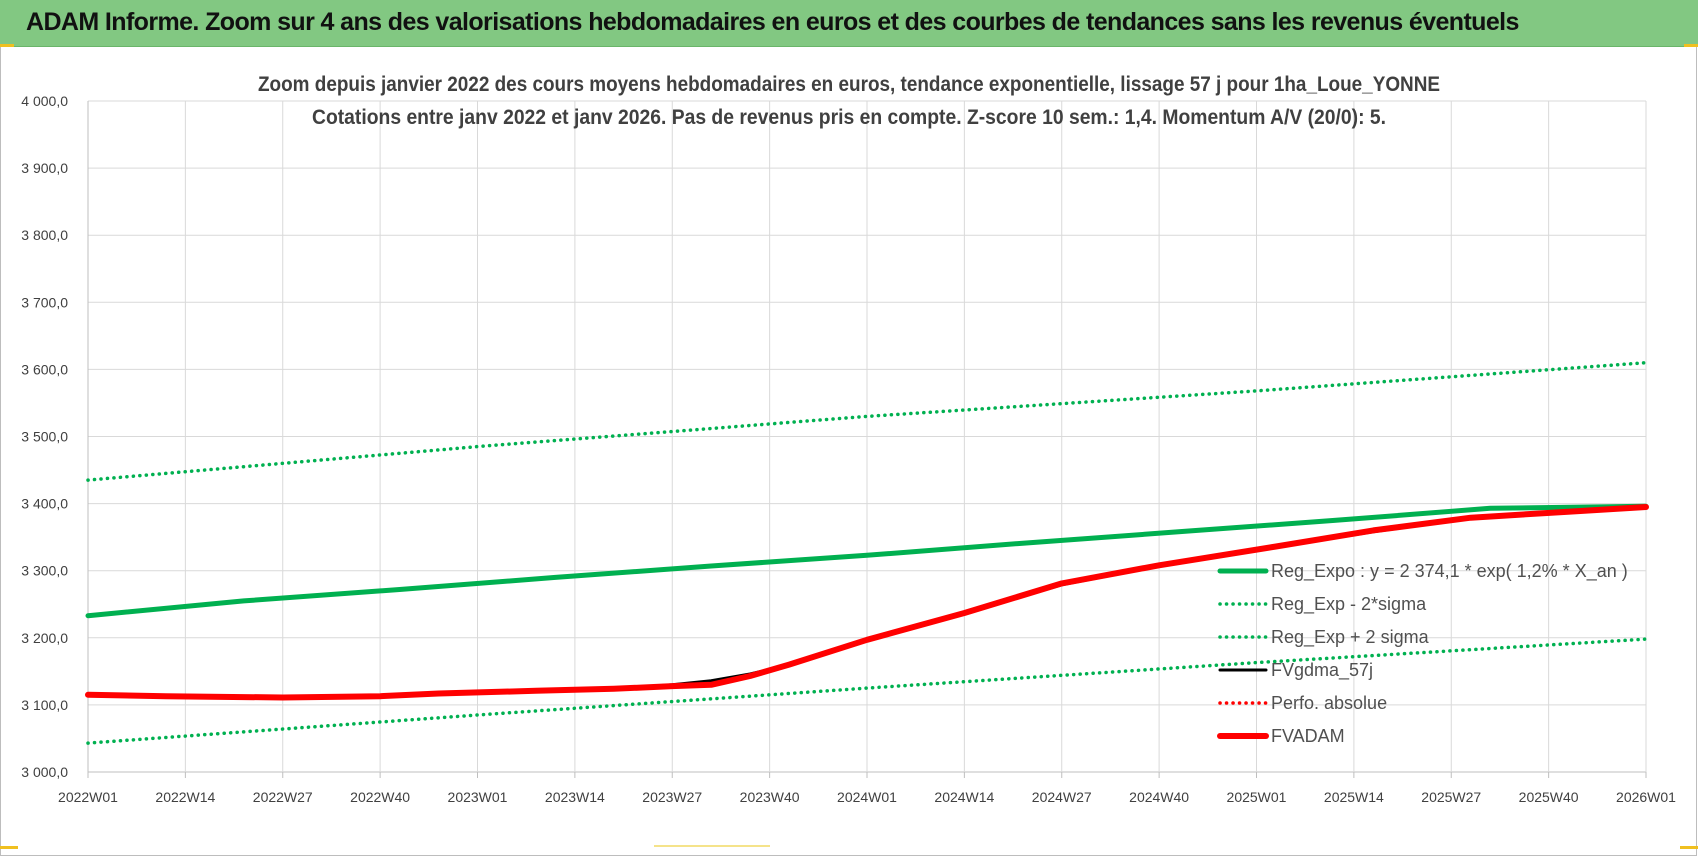 This screenshot has width=1698, height=857. What do you see at coordinates (1354, 797) in the screenshot?
I see `x-tick-label: 2025W14` at bounding box center [1354, 797].